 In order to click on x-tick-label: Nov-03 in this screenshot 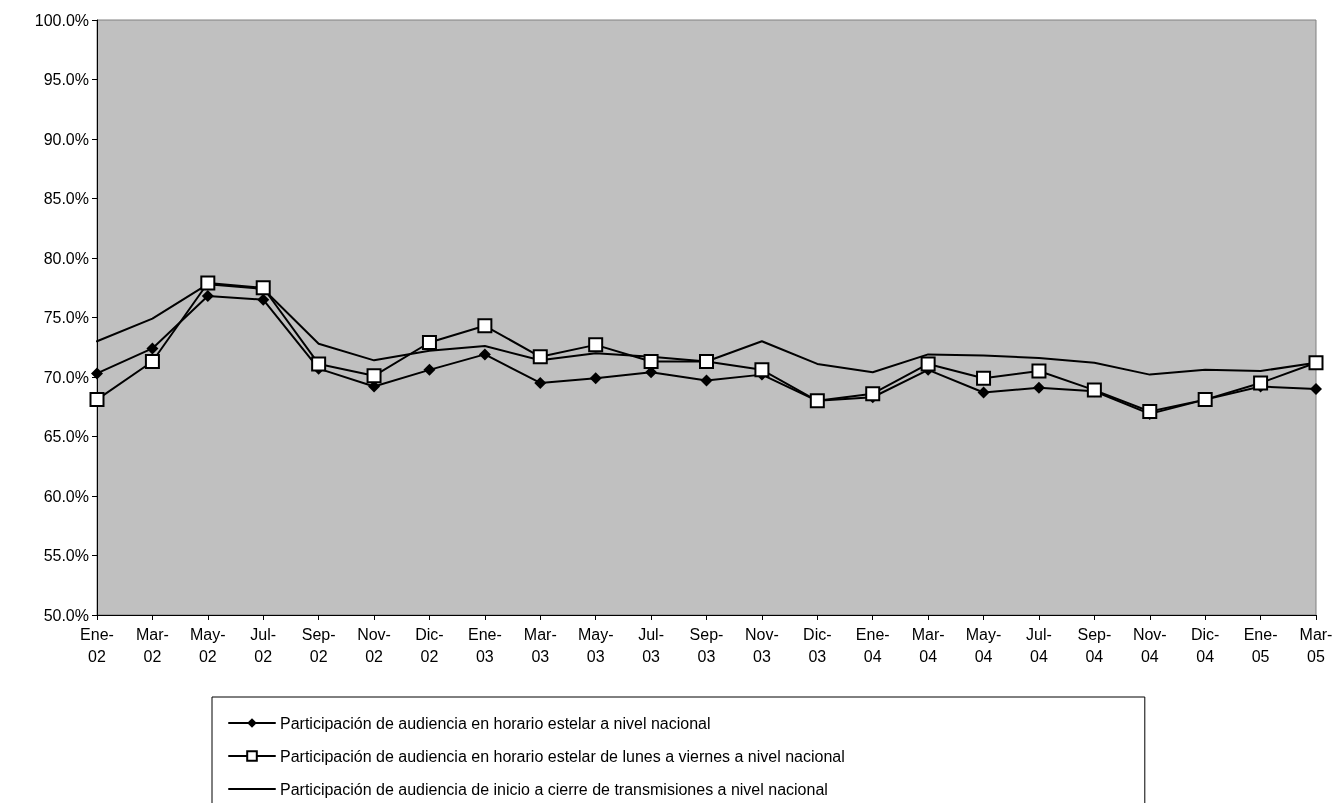, I will do `click(762, 645)`.